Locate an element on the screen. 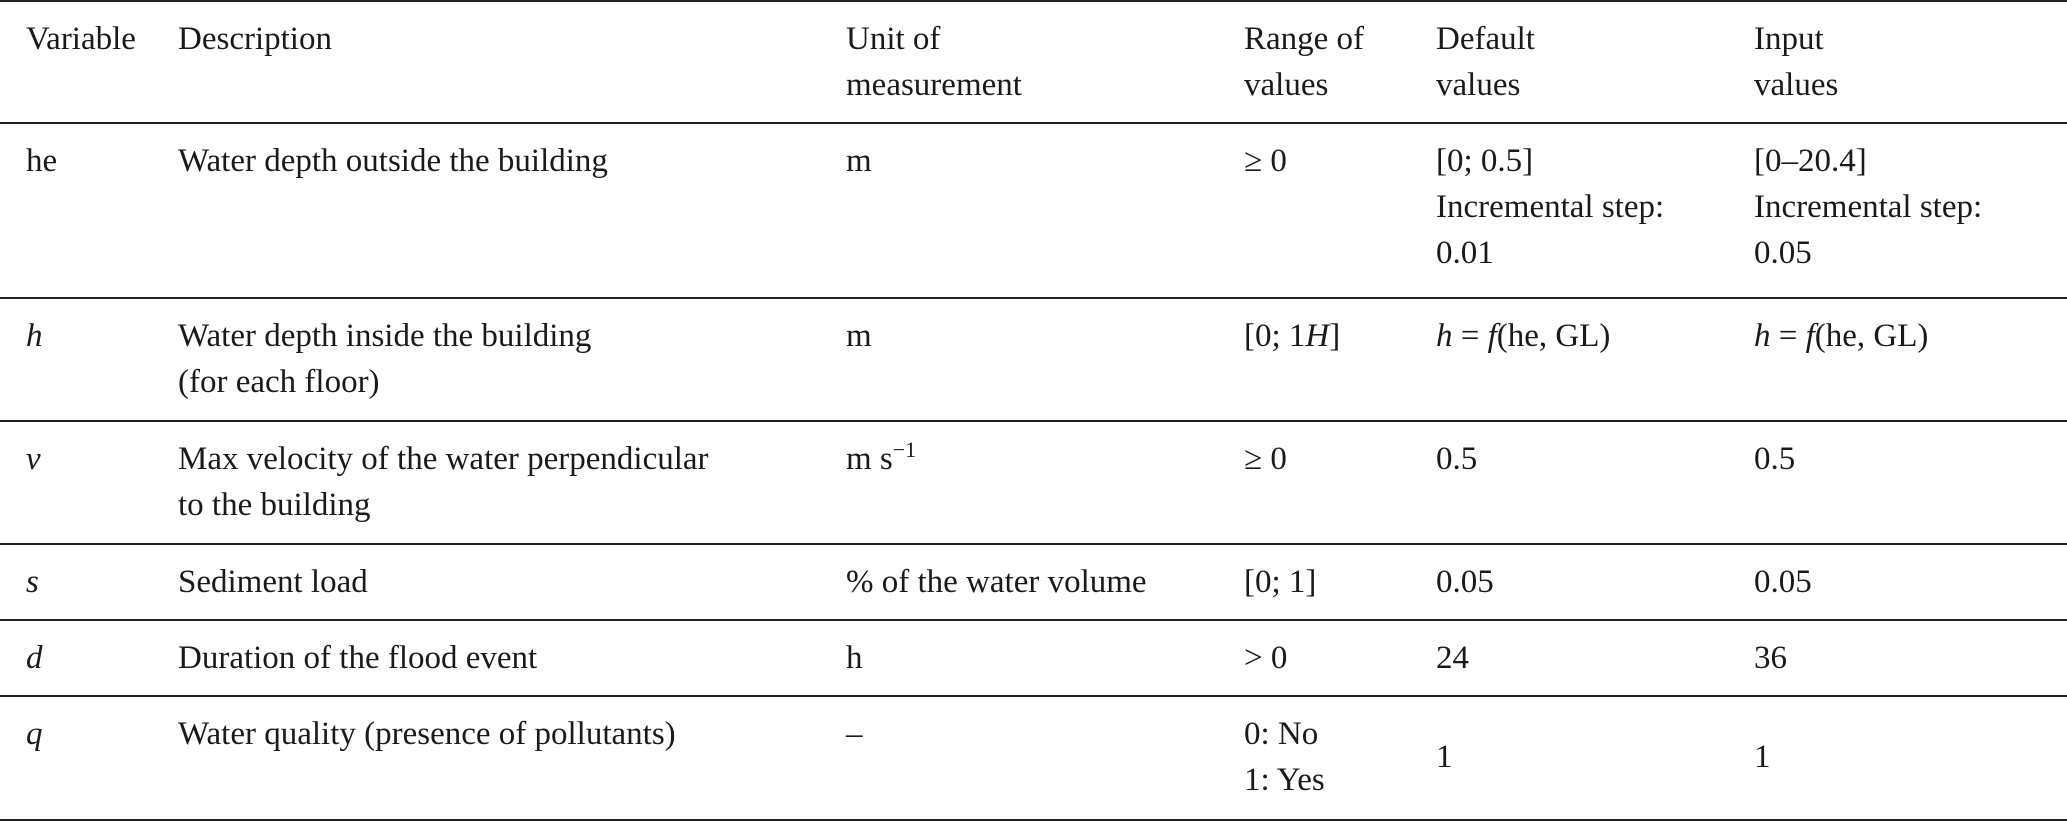 This screenshot has height=821, width=2067. cell-variable: q is located at coordinates (34, 734).